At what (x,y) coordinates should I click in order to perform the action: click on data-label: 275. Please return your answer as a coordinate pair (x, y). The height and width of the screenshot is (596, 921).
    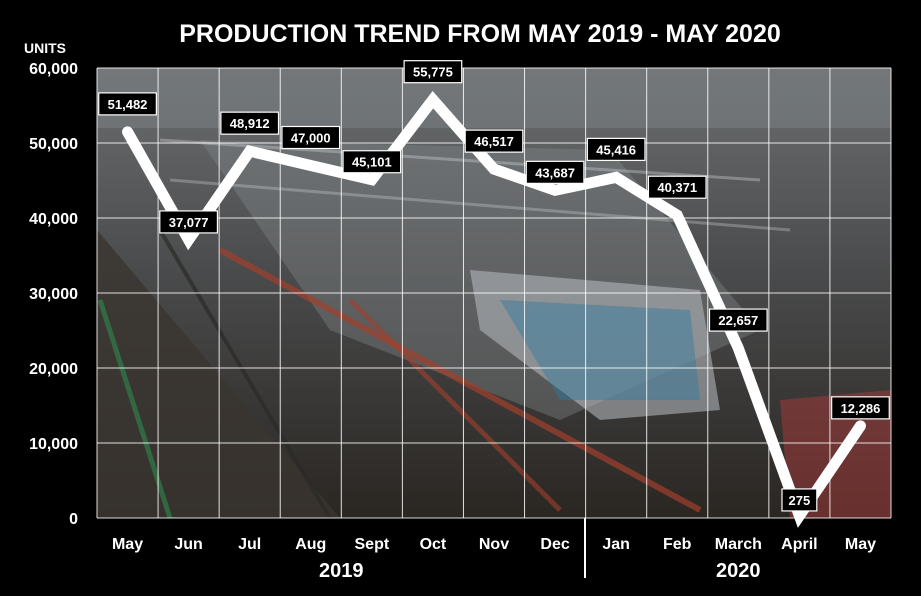
    Looking at the image, I should click on (799, 500).